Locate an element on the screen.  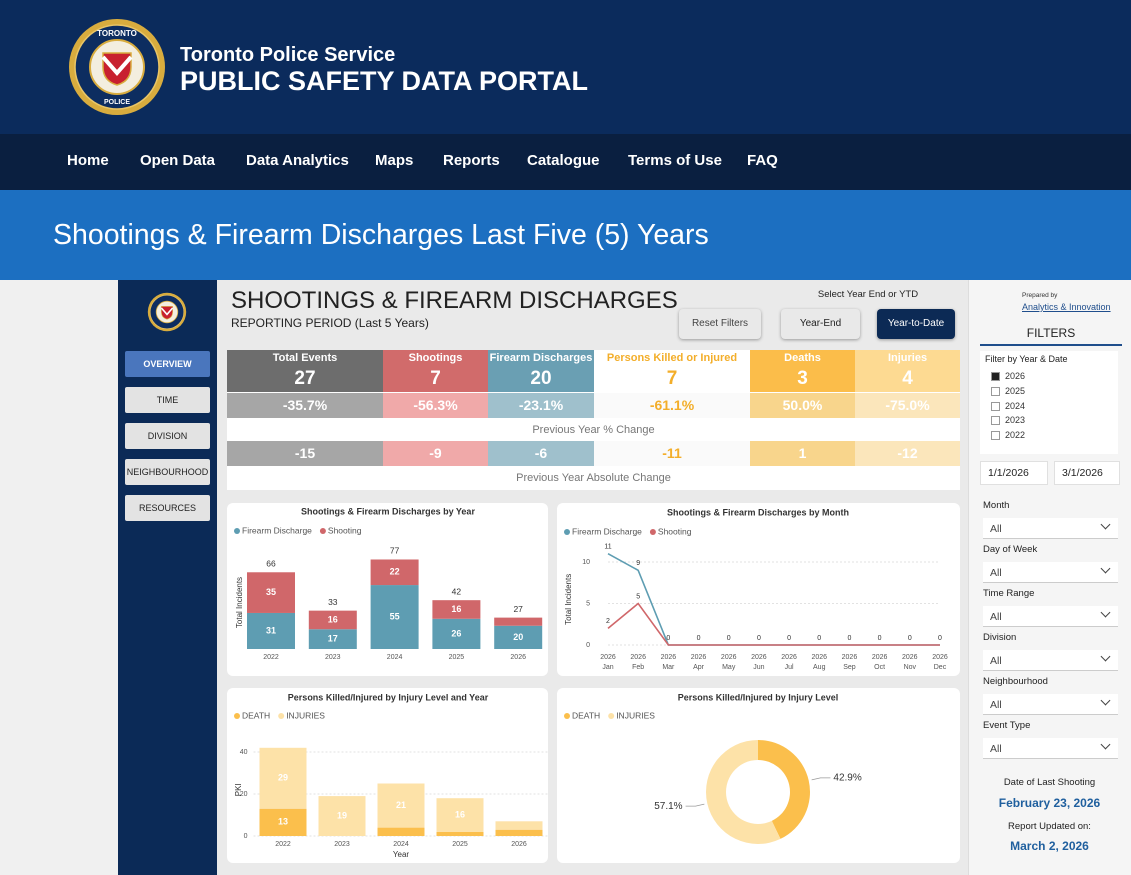
kpi-label: Injuries is located at coordinates (907, 358).